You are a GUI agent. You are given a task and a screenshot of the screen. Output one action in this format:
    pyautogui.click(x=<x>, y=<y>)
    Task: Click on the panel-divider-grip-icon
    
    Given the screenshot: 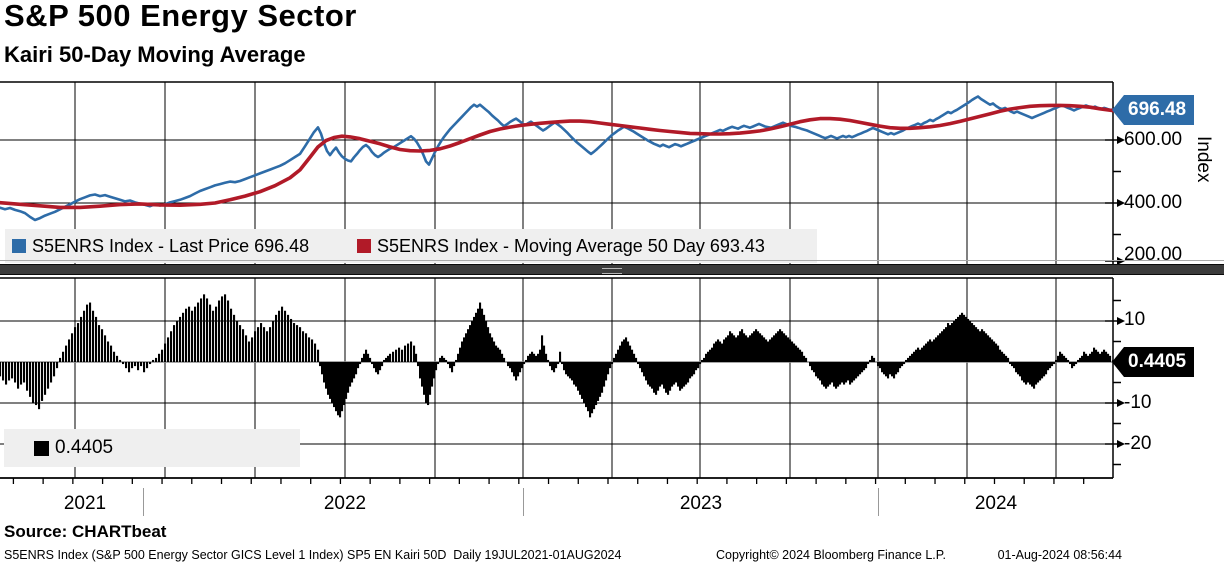 What is the action you would take?
    pyautogui.click(x=612, y=271)
    